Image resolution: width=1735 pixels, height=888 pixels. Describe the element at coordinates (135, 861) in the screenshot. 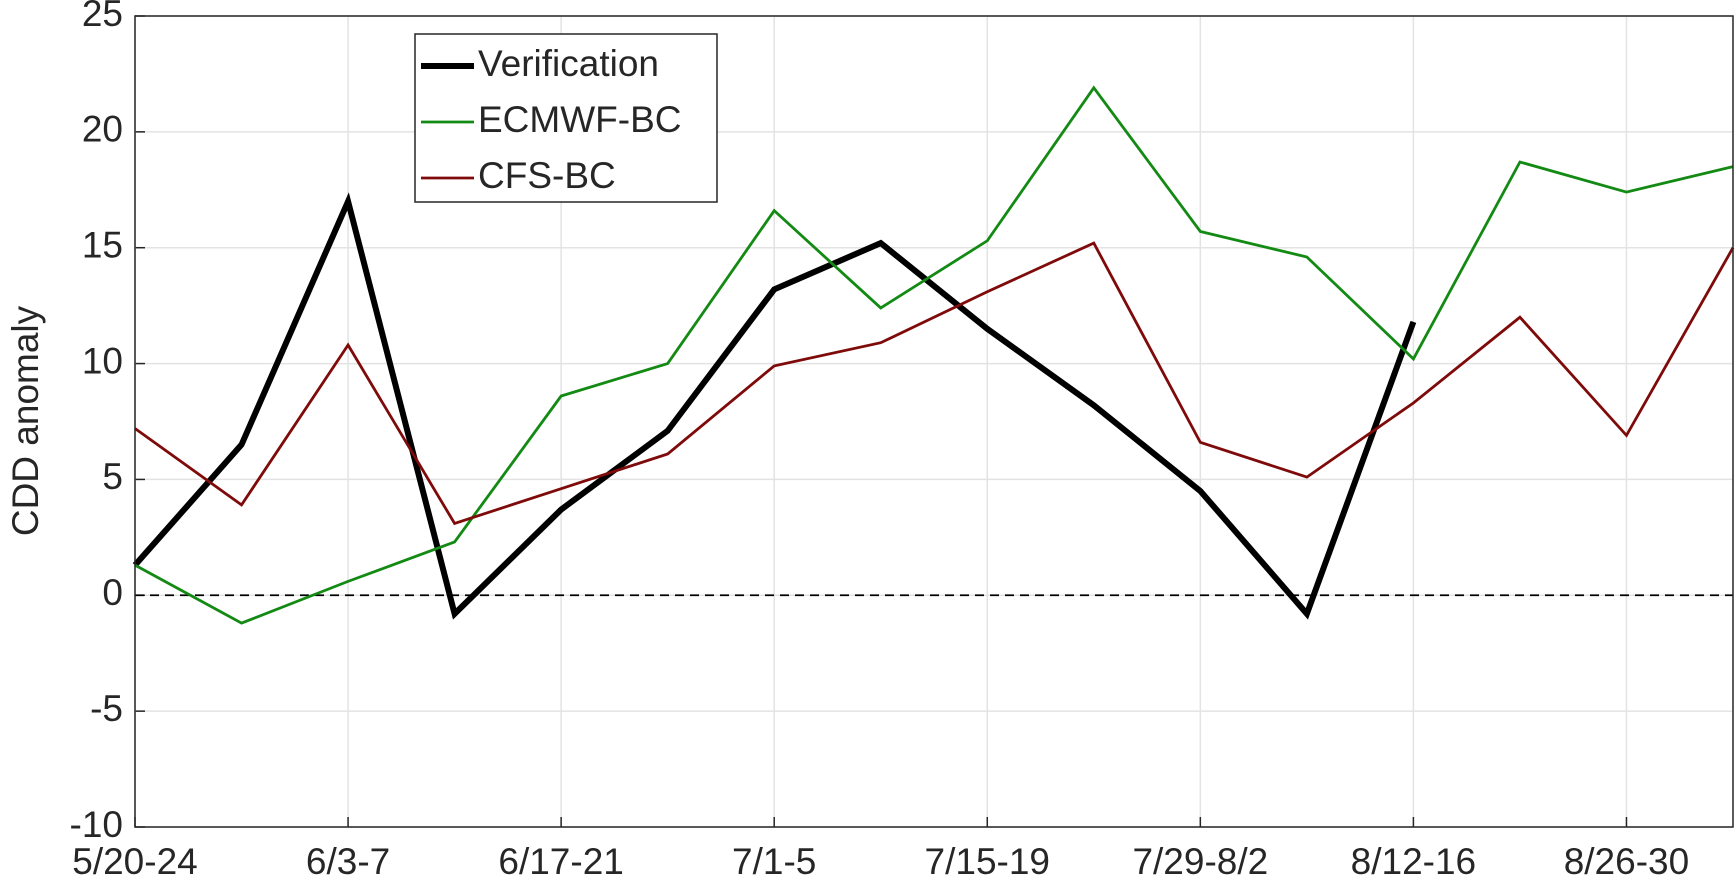

I see `x-tick-label: 5/20-24` at that location.